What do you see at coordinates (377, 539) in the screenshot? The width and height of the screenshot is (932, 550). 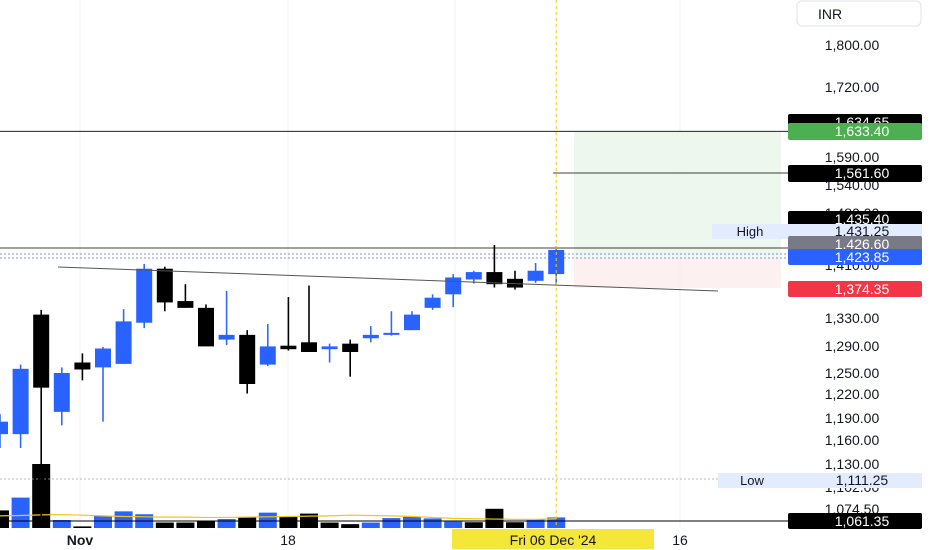 I see `x-axis: Nov 18 16 Fri 06 Dec '24` at bounding box center [377, 539].